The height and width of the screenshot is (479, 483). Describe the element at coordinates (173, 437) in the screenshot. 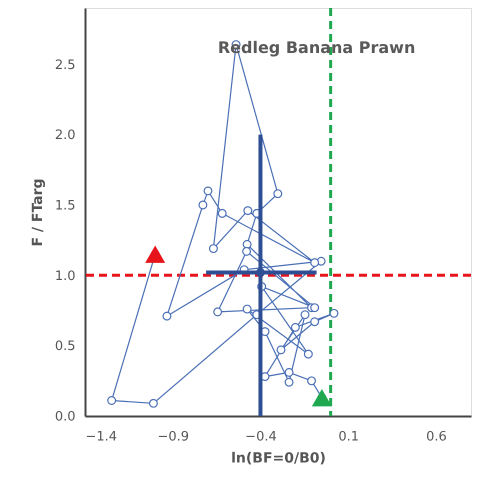

I see `x-tick-label: −0.9` at that location.